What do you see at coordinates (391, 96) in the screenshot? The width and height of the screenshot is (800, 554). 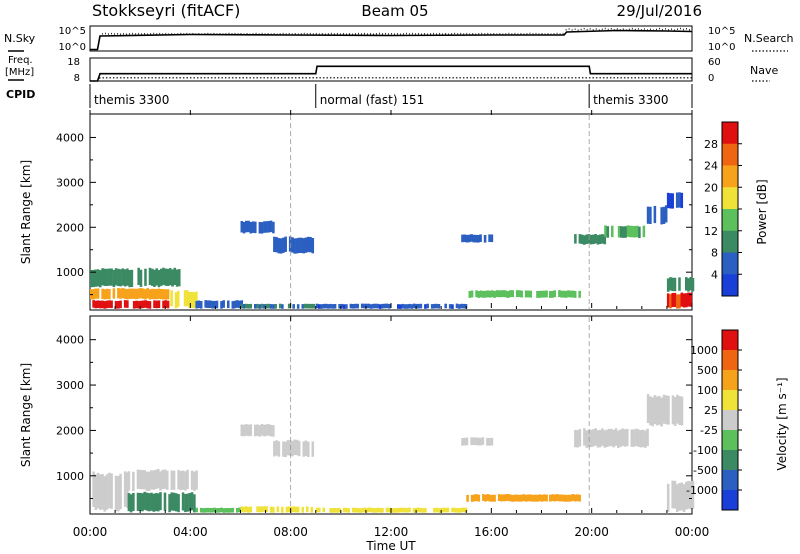 I see `cpid-bars: themis 3300 normal (fast) 151 themis 3300` at bounding box center [391, 96].